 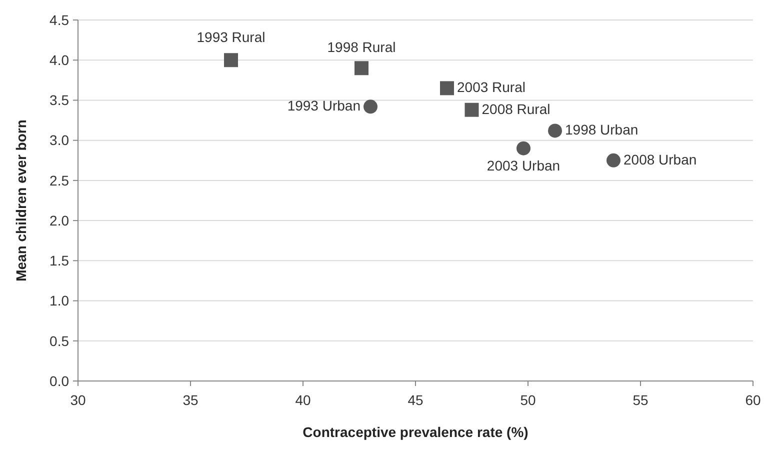 I want to click on y-tick-label: 4.0, so click(x=60, y=60).